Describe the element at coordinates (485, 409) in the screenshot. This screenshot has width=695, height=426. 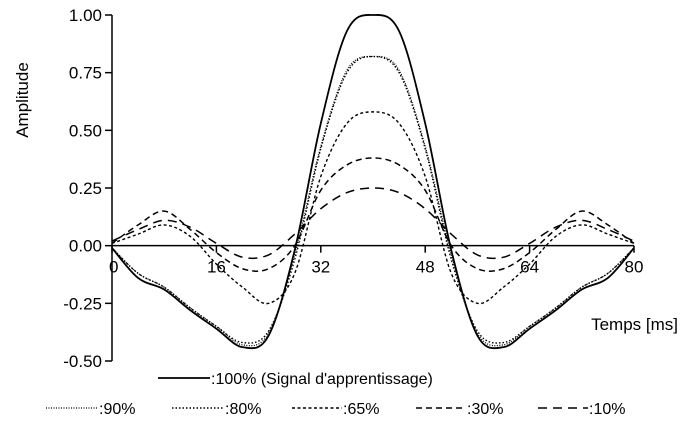
I see `legend-label-5: :30%` at that location.